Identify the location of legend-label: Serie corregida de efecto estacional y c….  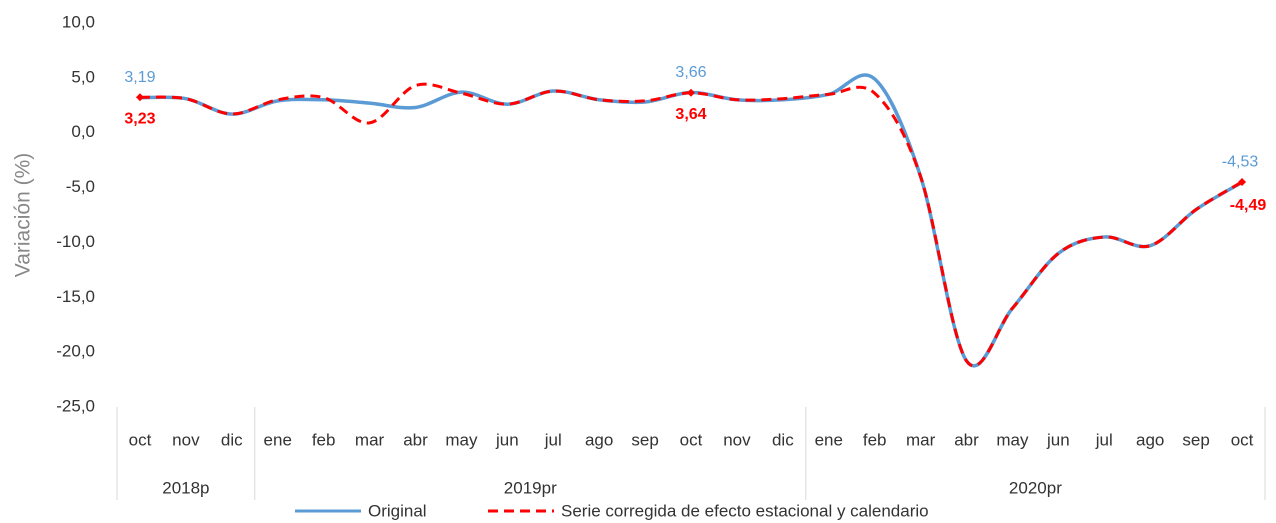
(745, 510).